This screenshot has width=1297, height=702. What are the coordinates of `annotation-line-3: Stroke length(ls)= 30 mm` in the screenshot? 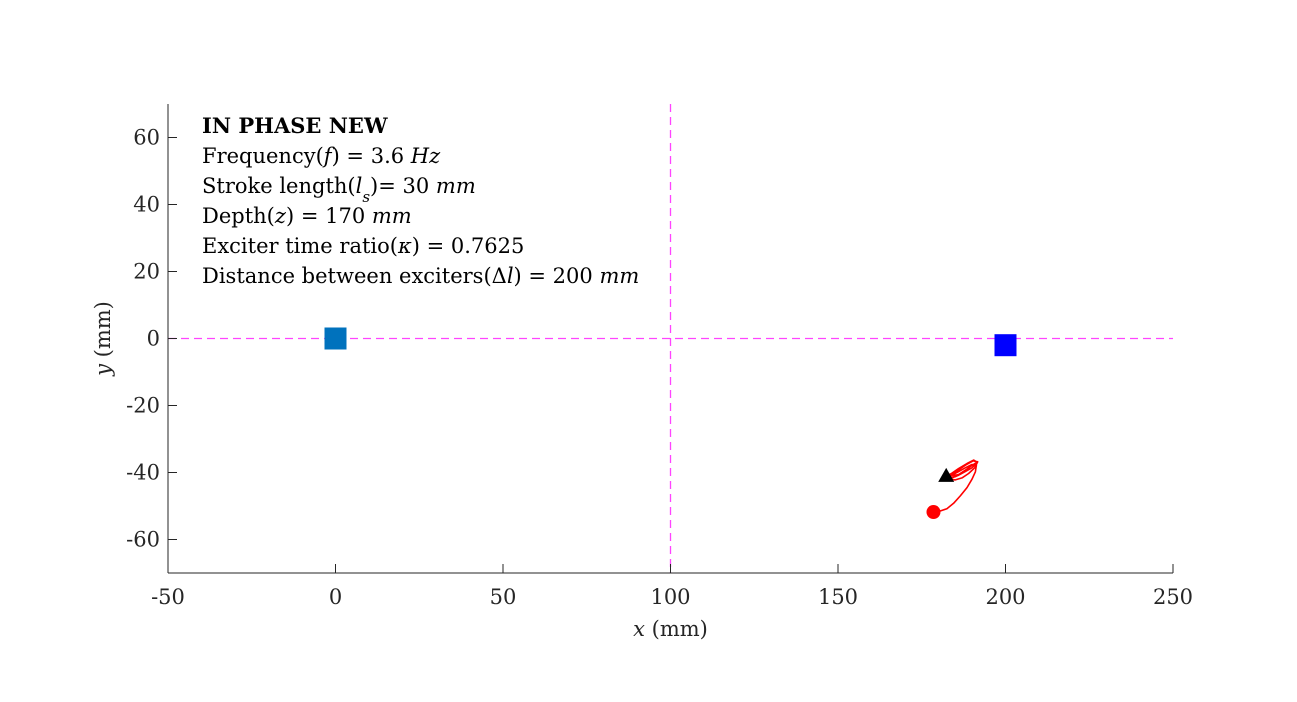 It's located at (339, 190).